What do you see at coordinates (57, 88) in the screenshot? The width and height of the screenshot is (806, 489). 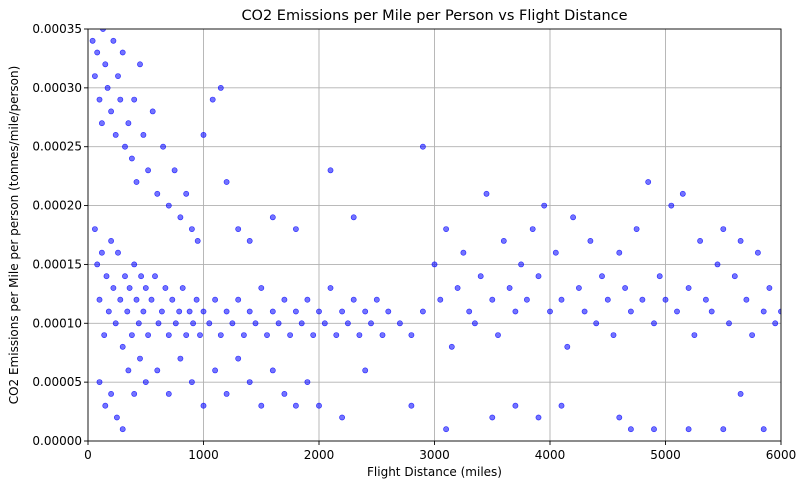 I see `y-tick-label: 0.00030` at bounding box center [57, 88].